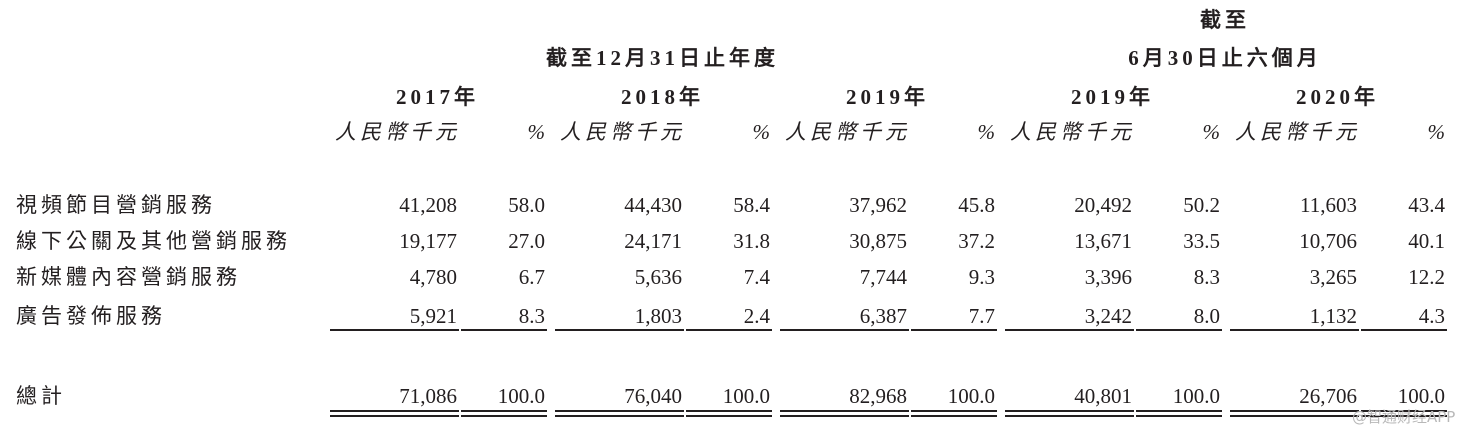 This screenshot has width=1468, height=436. What do you see at coordinates (428, 396) in the screenshot?
I see `amount-cell: 71,086` at bounding box center [428, 396].